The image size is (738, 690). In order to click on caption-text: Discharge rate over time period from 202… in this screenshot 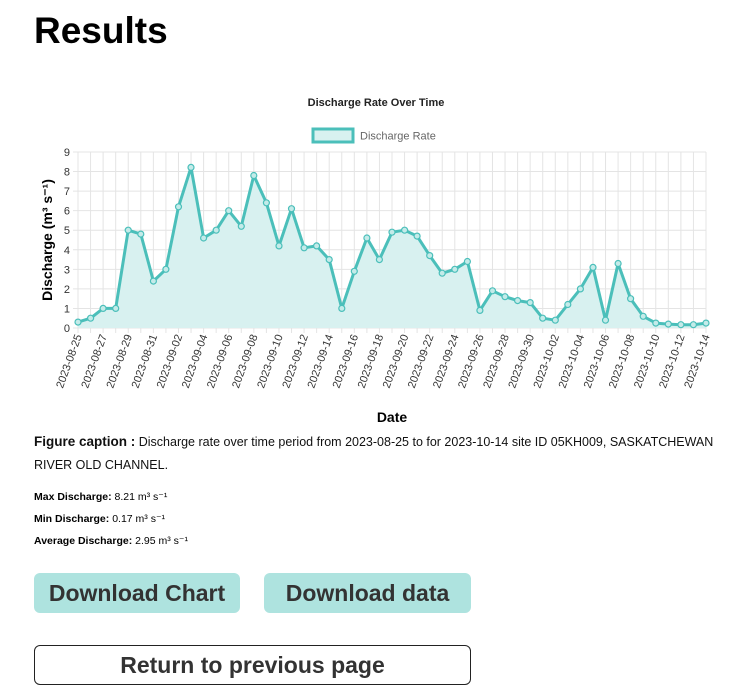, I will do `click(374, 453)`.